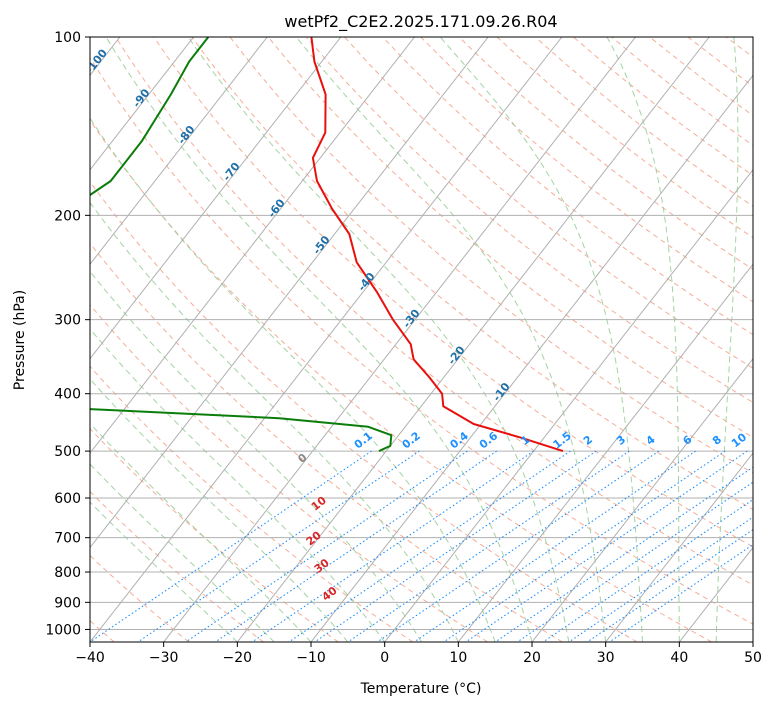 This screenshot has width=775, height=708. I want to click on x-tick-label: −30, so click(164, 658).